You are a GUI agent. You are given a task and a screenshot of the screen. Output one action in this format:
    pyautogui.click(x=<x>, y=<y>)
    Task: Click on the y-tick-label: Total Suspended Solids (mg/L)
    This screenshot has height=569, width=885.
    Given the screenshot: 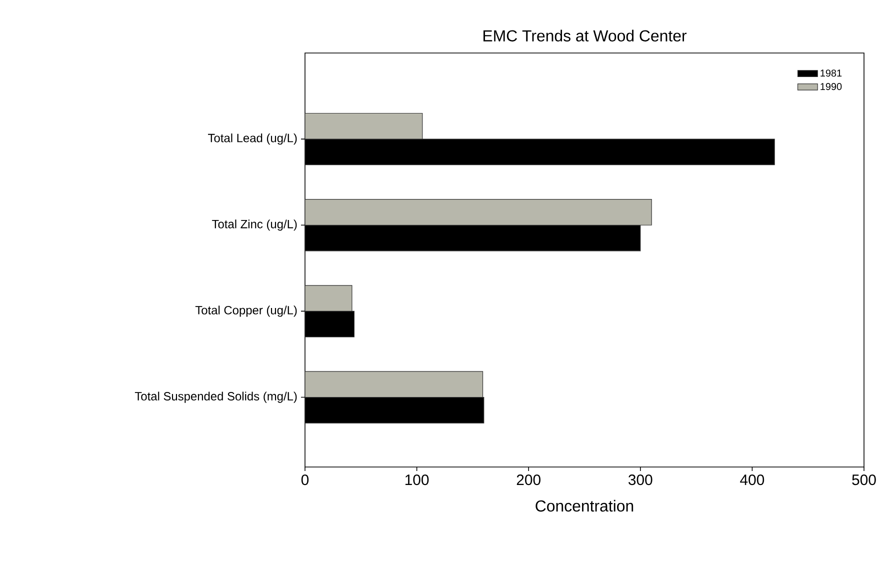 What is the action you would take?
    pyautogui.click(x=215, y=397)
    